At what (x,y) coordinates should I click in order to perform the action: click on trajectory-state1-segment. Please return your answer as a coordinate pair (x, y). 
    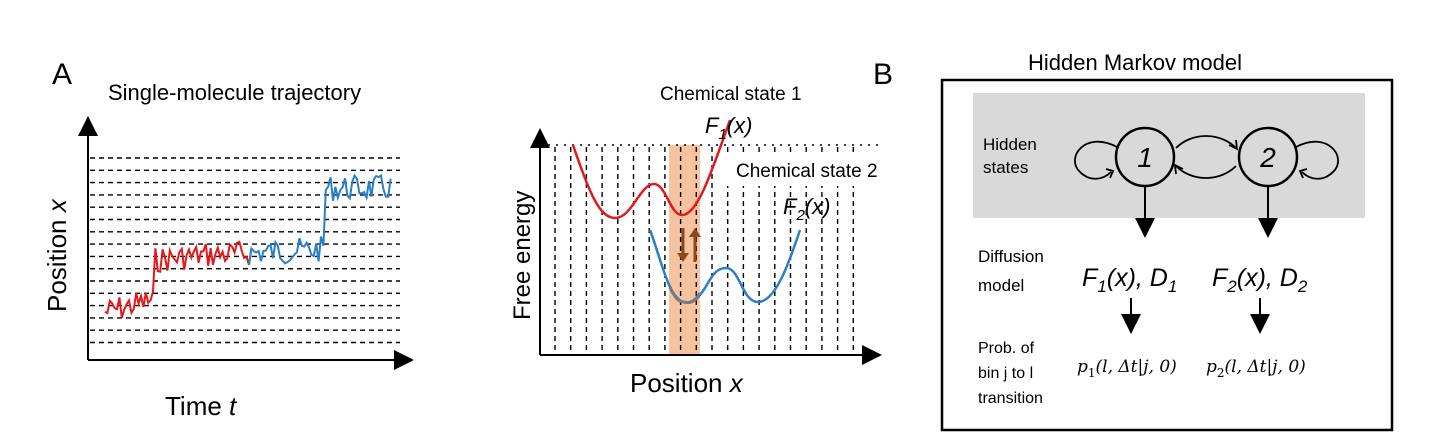
    Looking at the image, I should click on (178, 279).